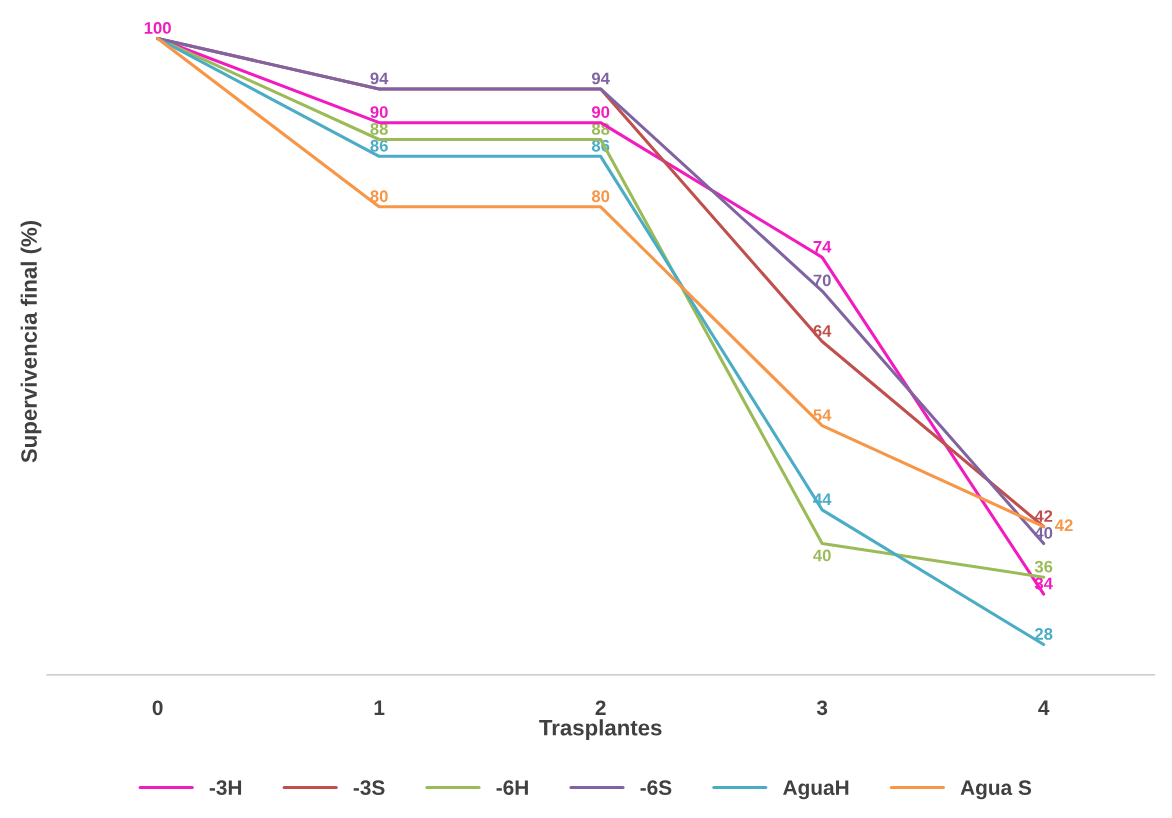 The width and height of the screenshot is (1172, 818). I want to click on y-axis-title: Supervivencia final (%), so click(31, 341).